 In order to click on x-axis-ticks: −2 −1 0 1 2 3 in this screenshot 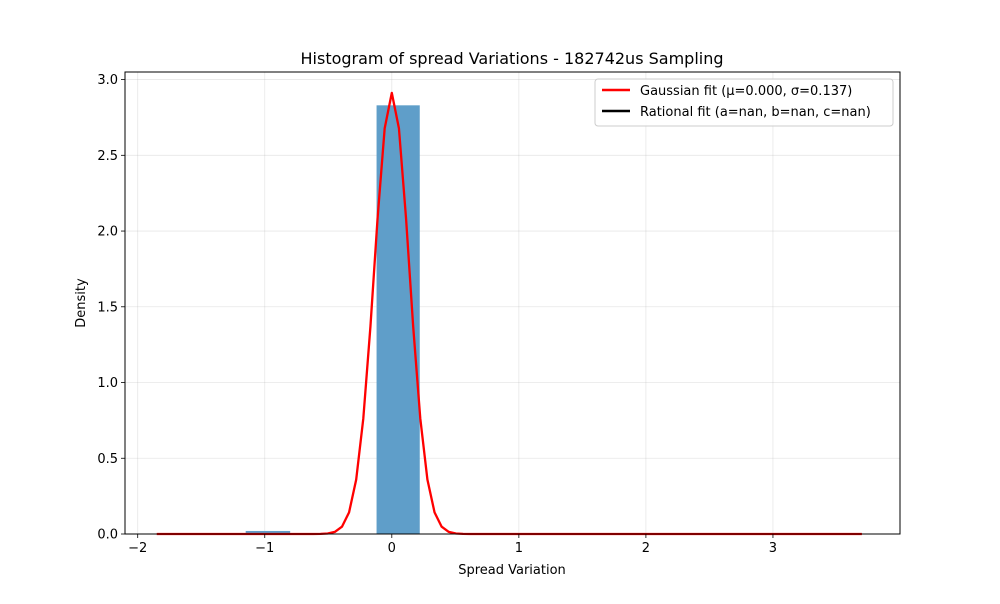, I will do `click(452, 545)`.